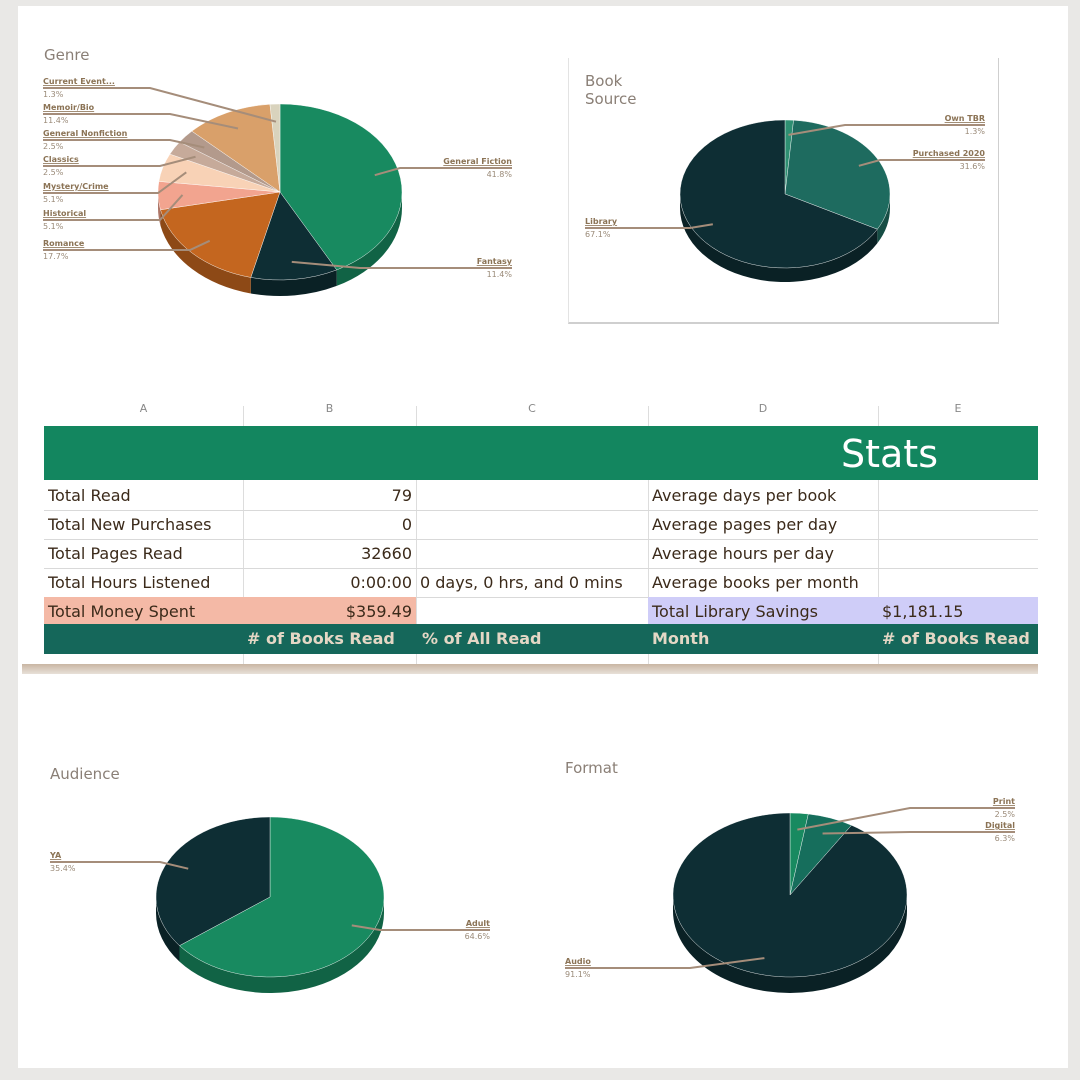  I want to click on slice-label: Purchased 2020, so click(949, 153).